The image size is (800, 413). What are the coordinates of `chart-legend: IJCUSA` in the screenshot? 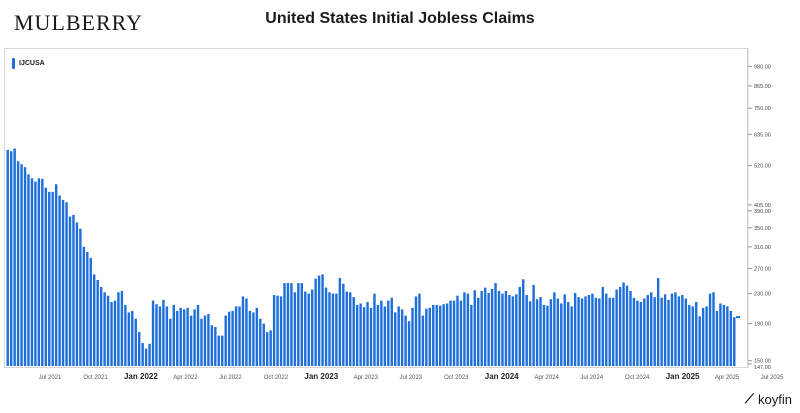 It's located at (28, 63).